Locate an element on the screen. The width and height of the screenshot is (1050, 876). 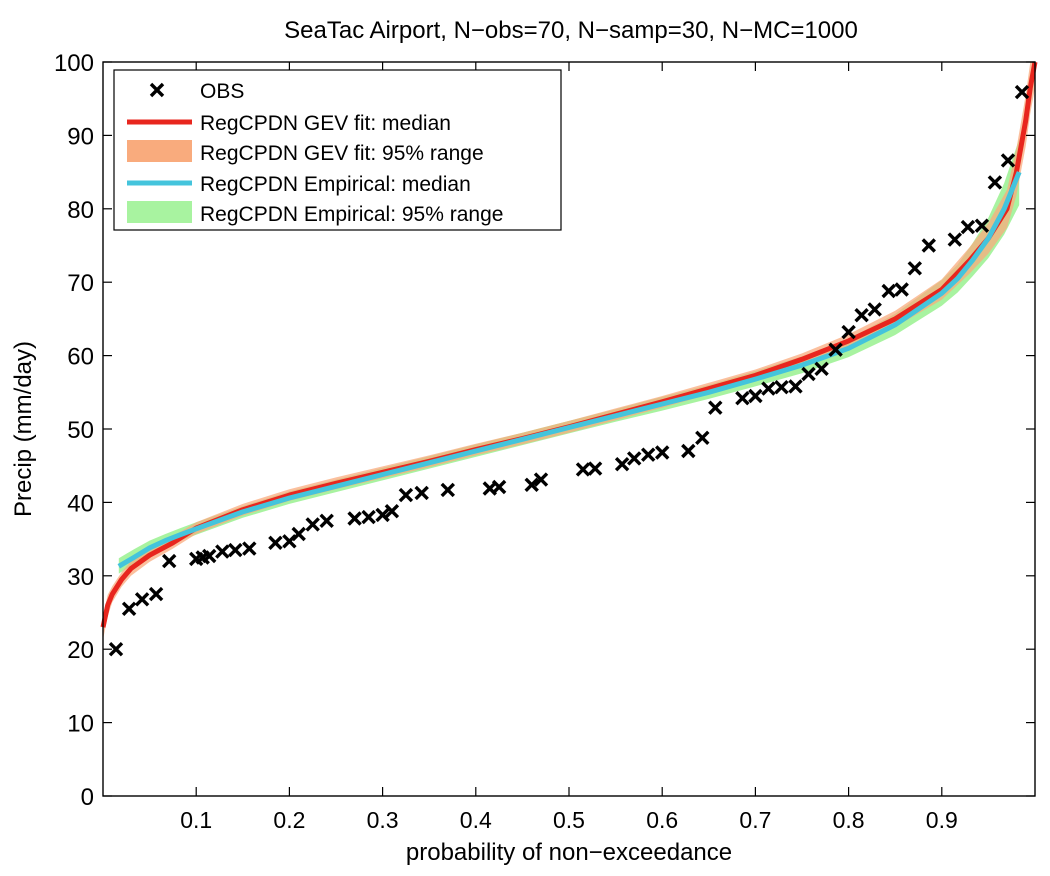
x-tick-label: 0.9 is located at coordinates (942, 820).